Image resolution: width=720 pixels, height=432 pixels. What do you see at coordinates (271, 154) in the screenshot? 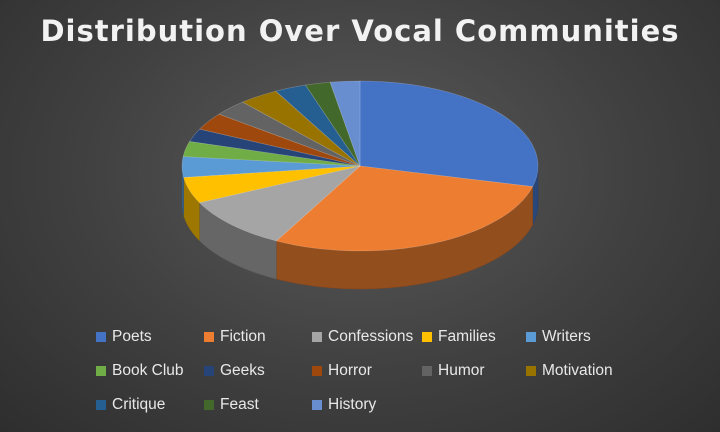
I see `pie-slice-book-club` at bounding box center [271, 154].